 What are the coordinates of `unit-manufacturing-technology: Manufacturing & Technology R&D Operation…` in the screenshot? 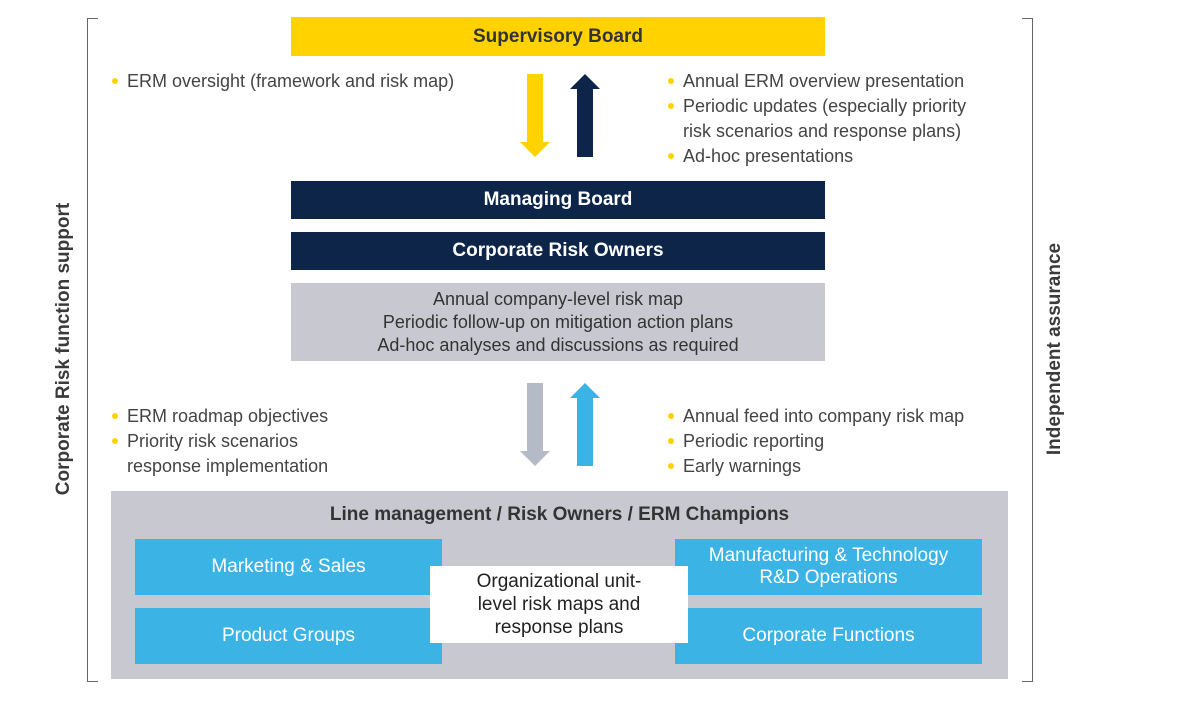 It's located at (828, 567).